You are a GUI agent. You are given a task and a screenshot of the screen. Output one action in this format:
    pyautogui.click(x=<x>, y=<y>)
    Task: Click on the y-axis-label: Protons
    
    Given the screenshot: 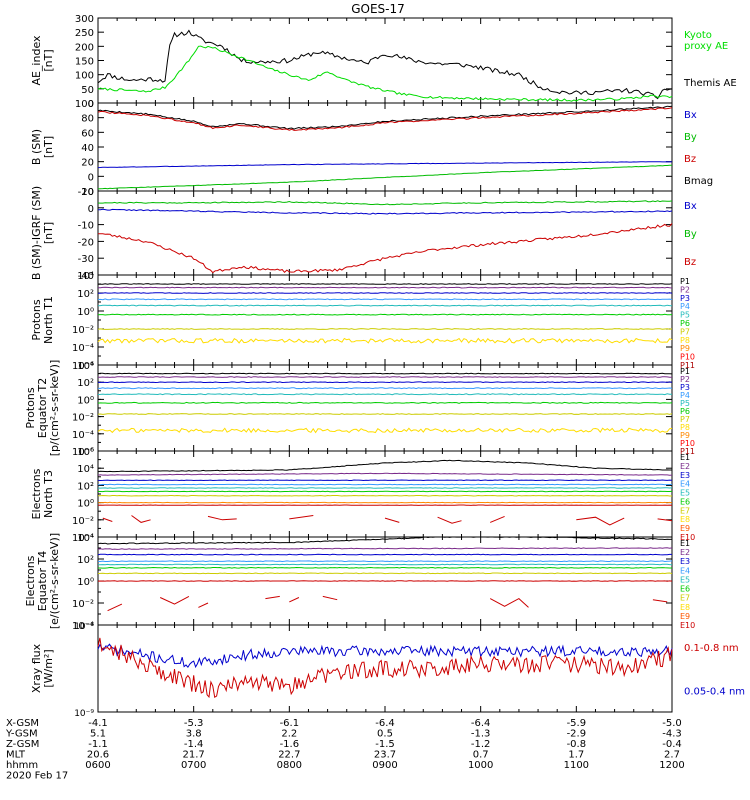 What is the action you would take?
    pyautogui.click(x=30, y=407)
    